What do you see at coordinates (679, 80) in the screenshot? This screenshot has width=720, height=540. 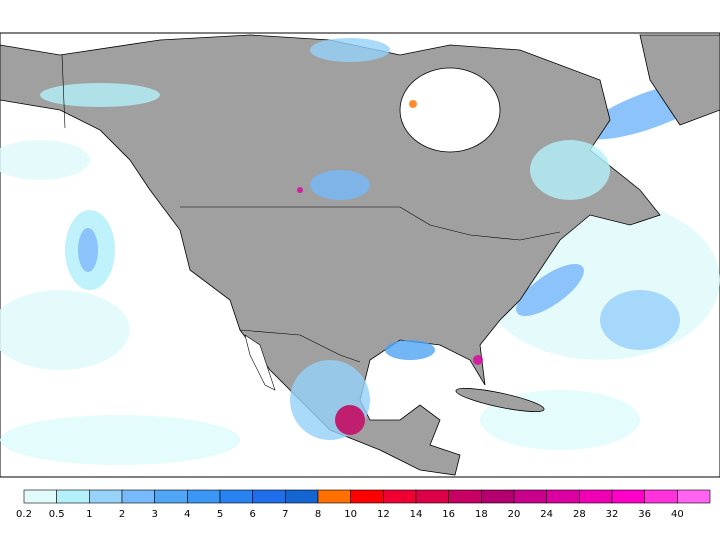 I see `land-greenland` at bounding box center [679, 80].